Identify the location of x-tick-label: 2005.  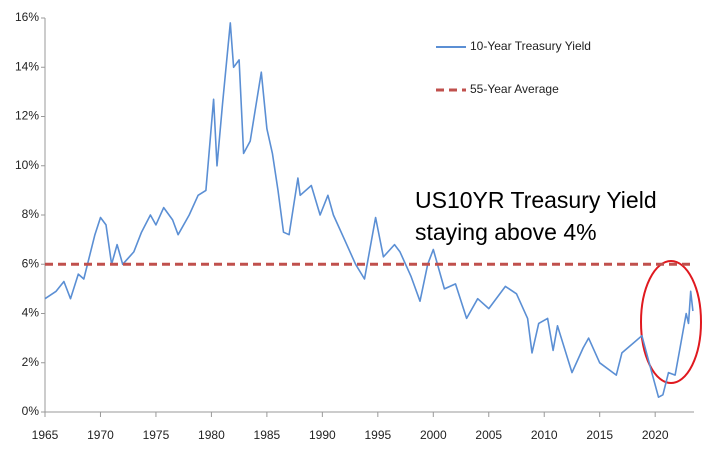
(488, 435).